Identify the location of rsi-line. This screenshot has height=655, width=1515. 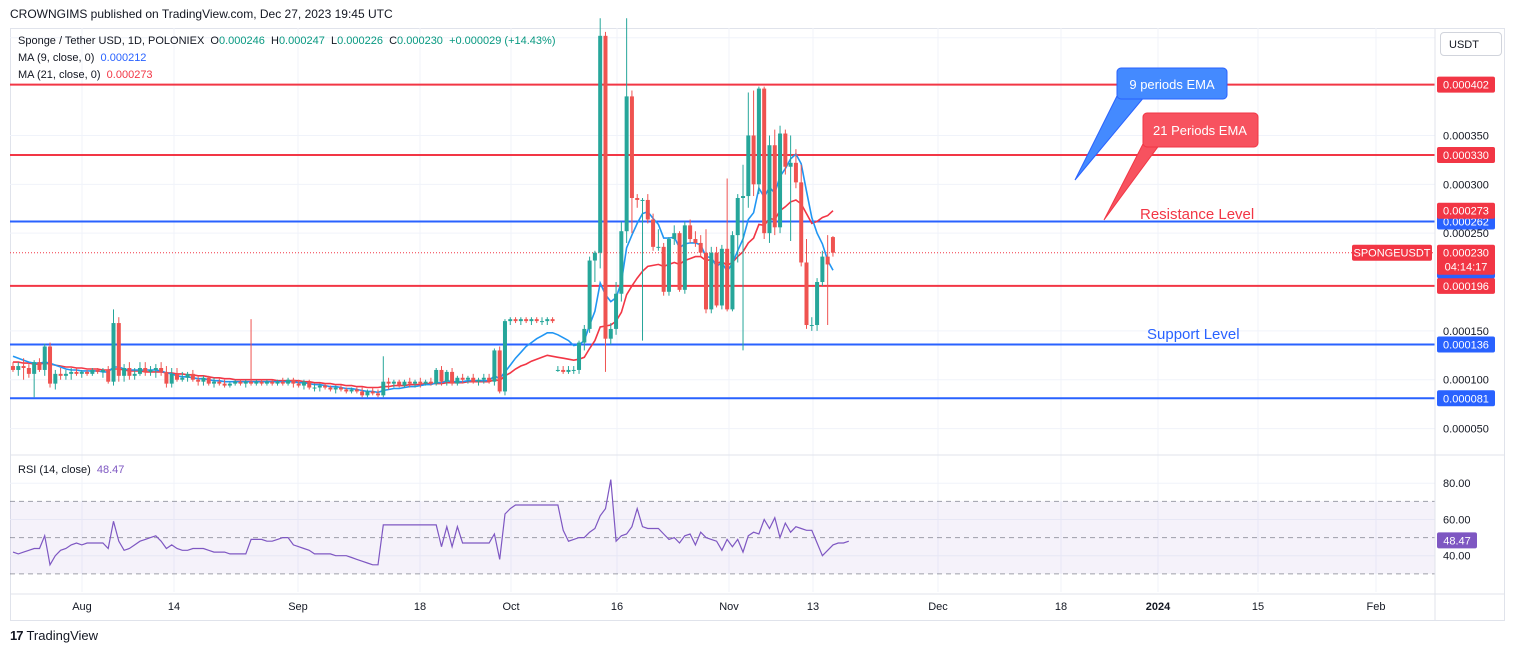
(430, 523).